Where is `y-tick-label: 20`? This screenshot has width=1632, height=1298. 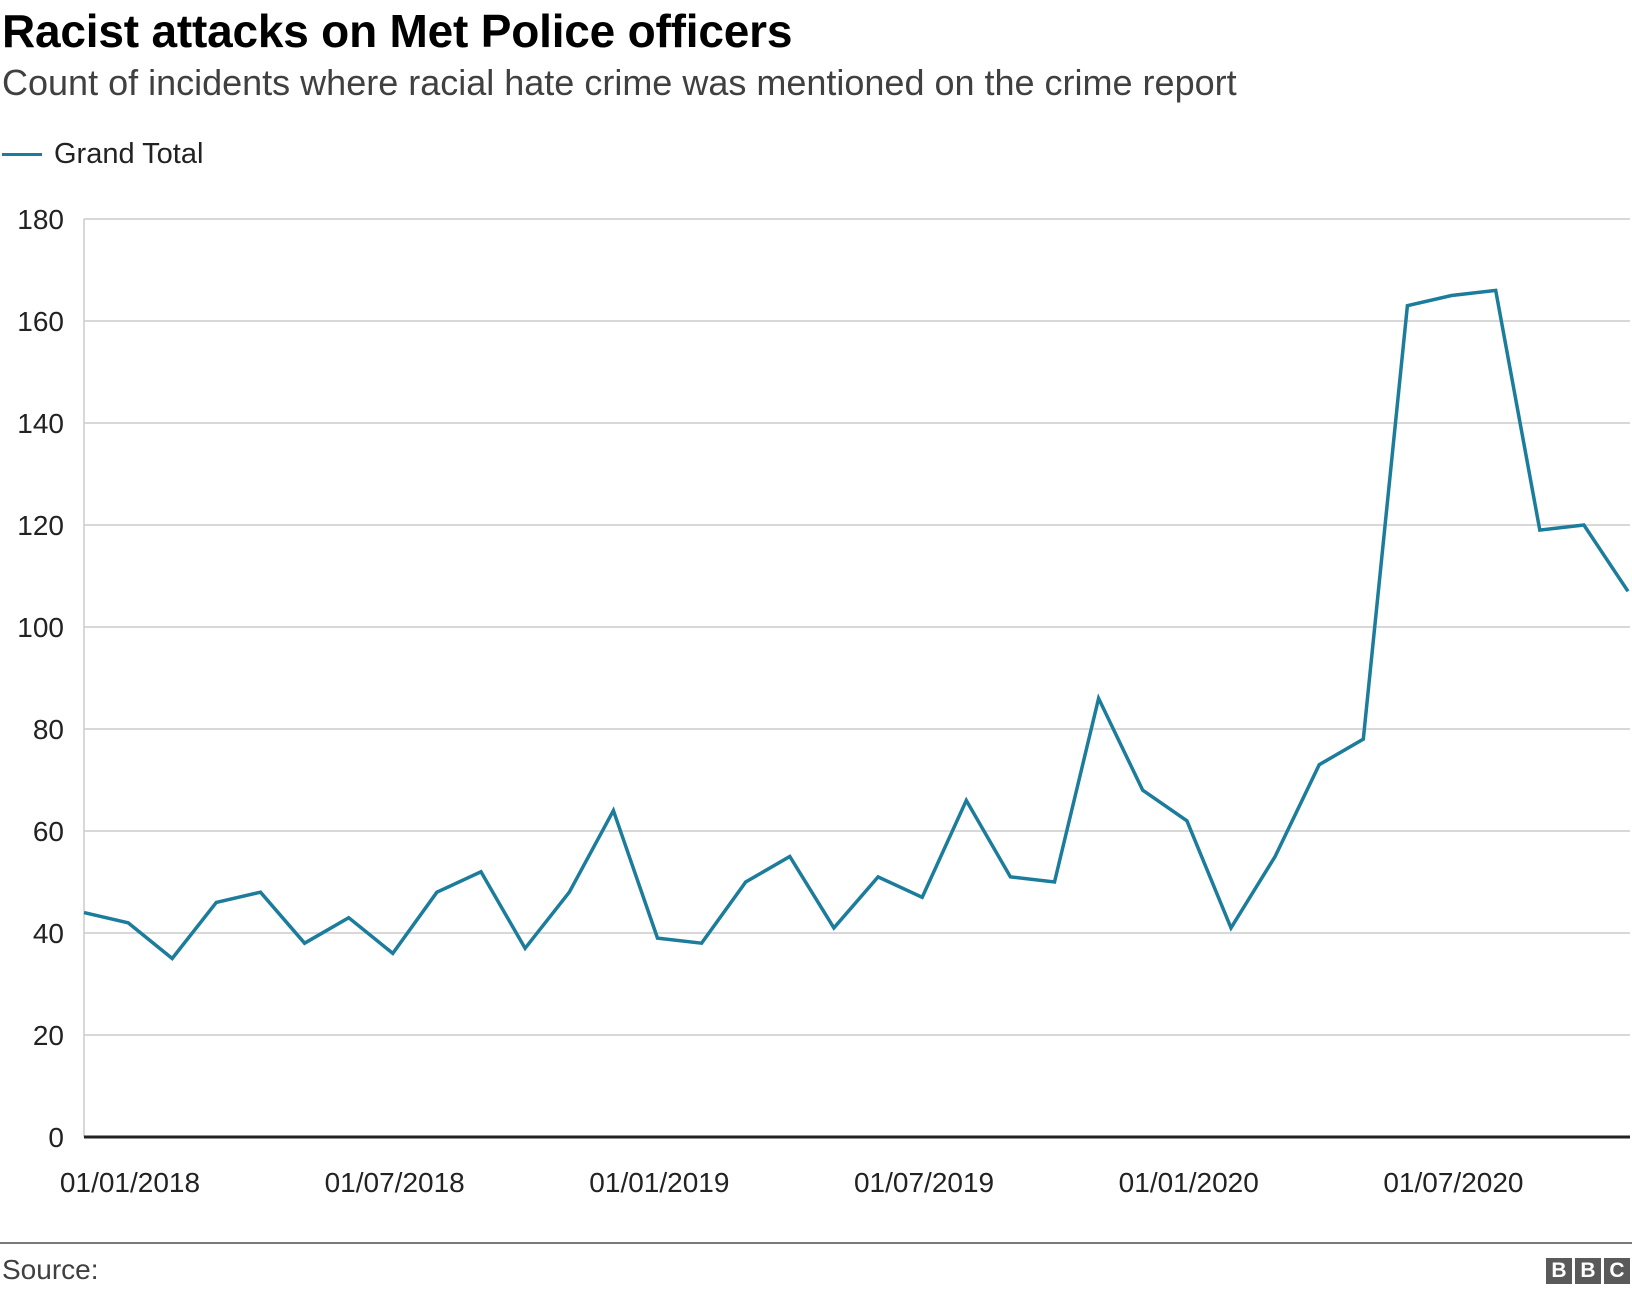 y-tick-label: 20 is located at coordinates (48, 1035).